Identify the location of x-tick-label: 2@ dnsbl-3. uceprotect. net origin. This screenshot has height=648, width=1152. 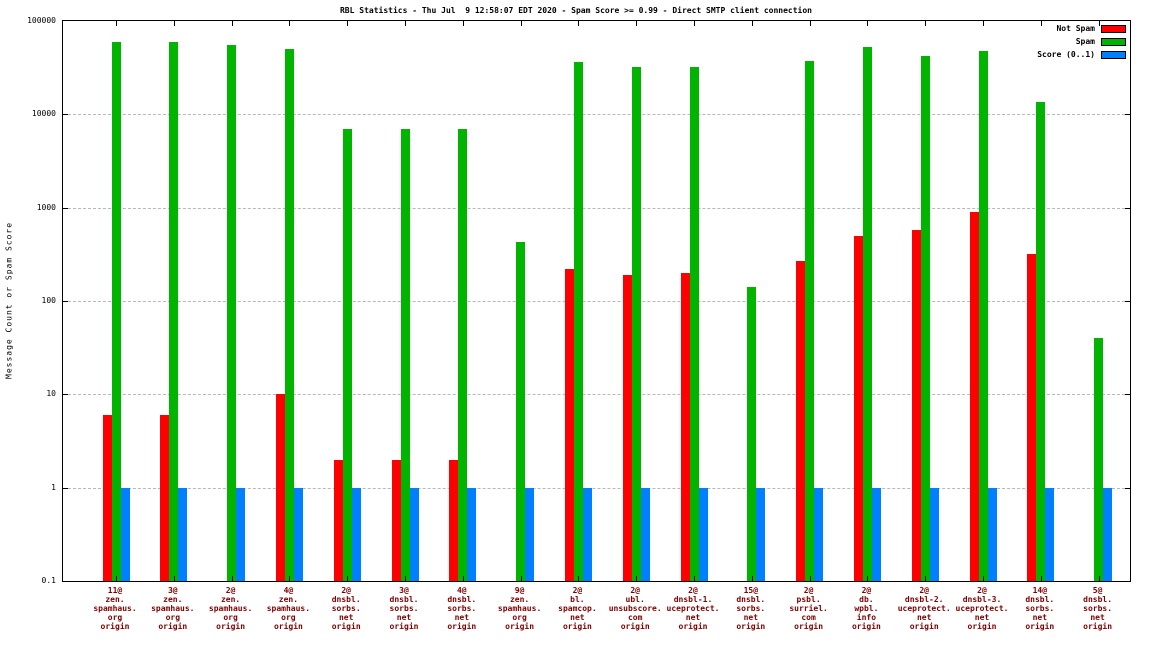
(982, 608).